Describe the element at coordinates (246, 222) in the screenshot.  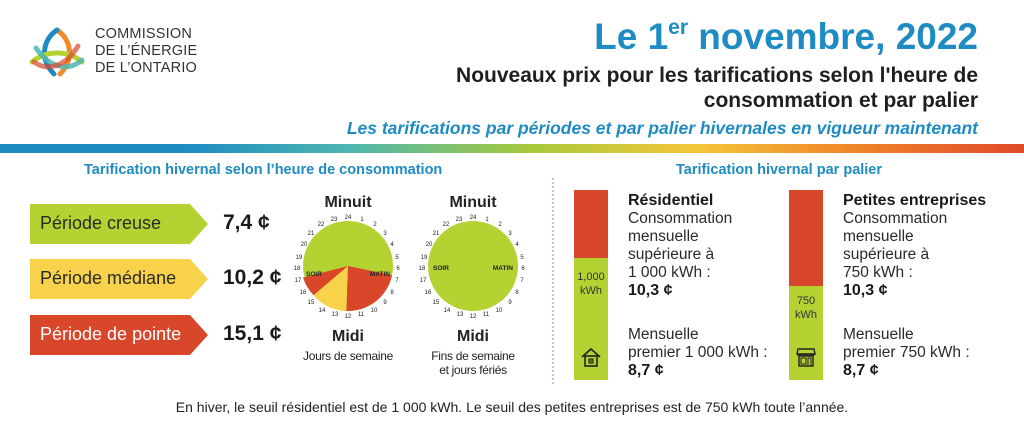
I see `off-peak-price: 7,4 ¢` at that location.